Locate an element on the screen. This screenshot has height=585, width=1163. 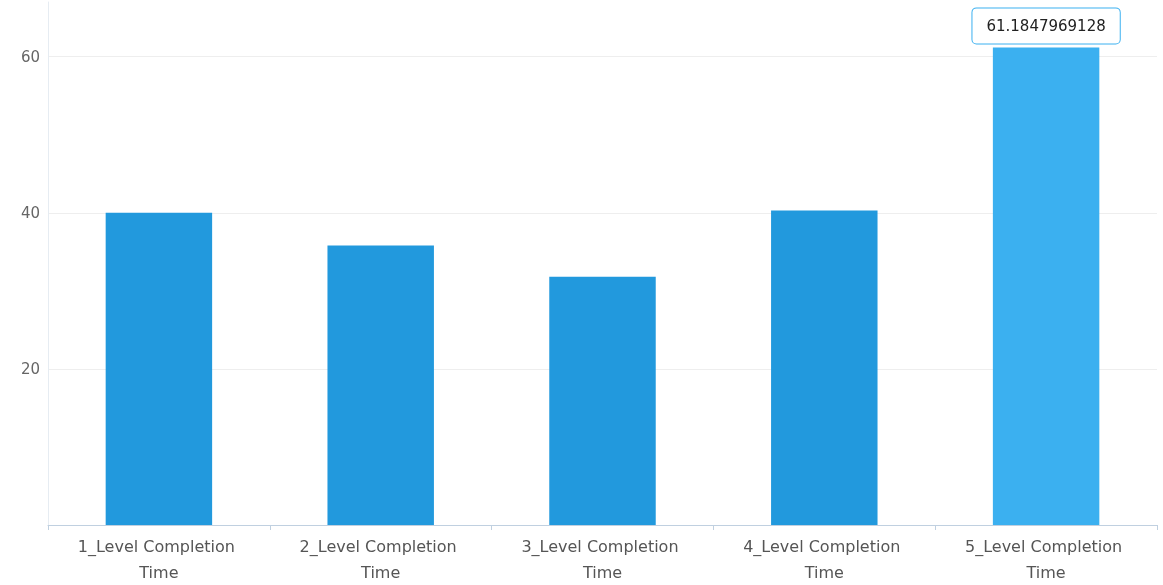
y-tick-label: 60 is located at coordinates (30, 56).